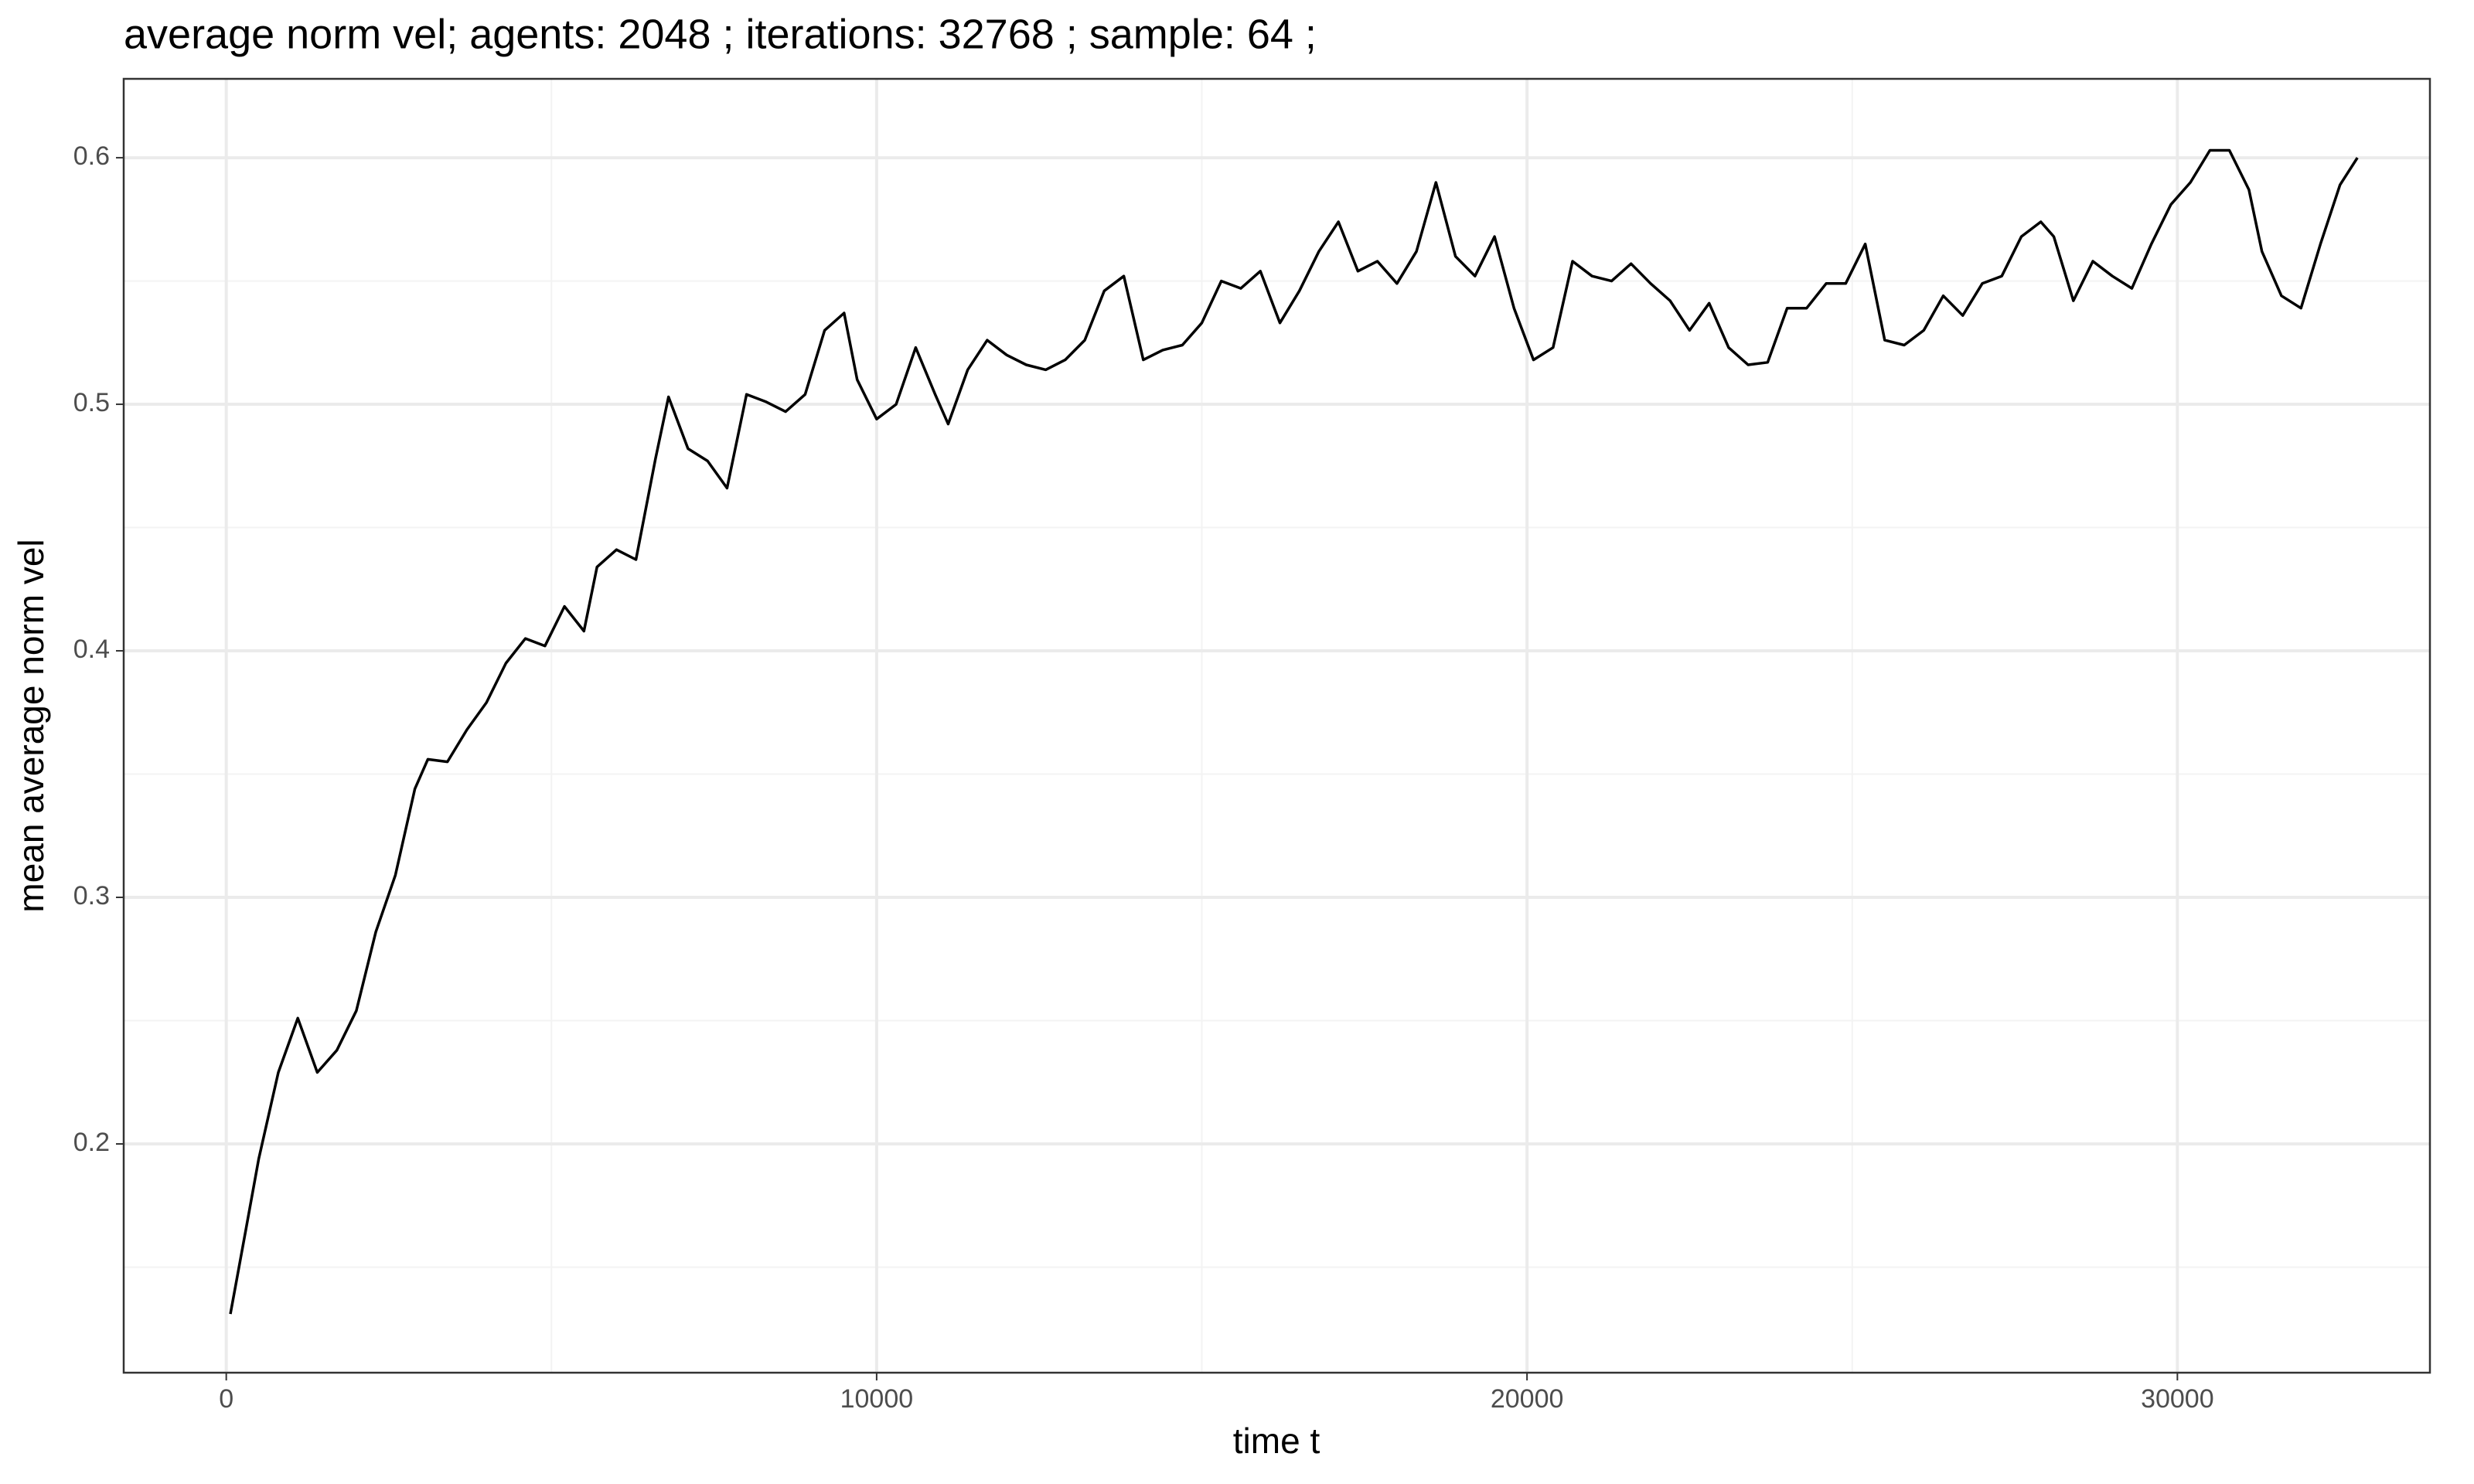 The height and width of the screenshot is (1484, 2474). What do you see at coordinates (91, 649) in the screenshot?
I see `y-tick-label: 0.4` at bounding box center [91, 649].